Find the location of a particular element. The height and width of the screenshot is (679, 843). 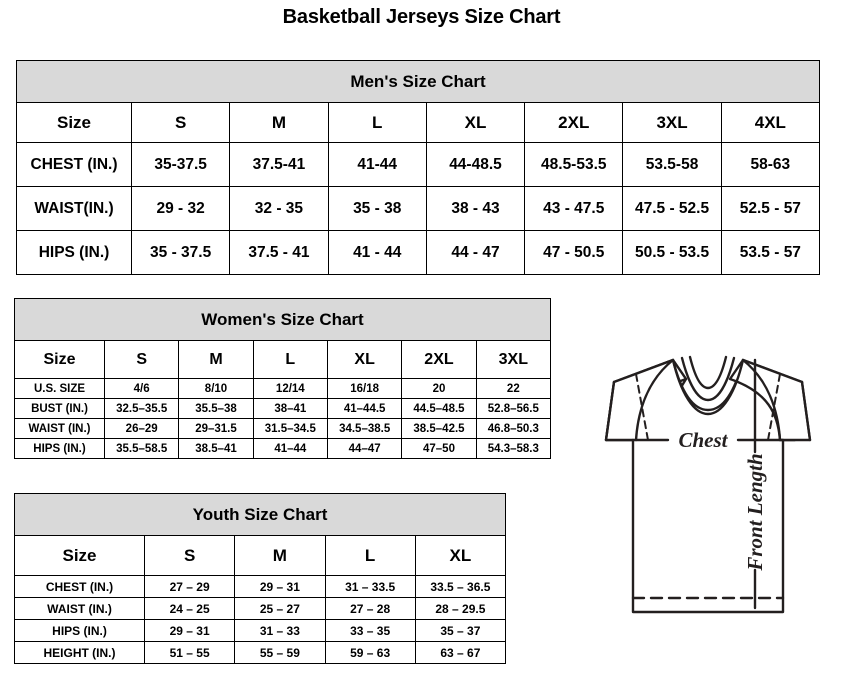

row-label-height: HEIGHT (IN.) is located at coordinates (79, 652).